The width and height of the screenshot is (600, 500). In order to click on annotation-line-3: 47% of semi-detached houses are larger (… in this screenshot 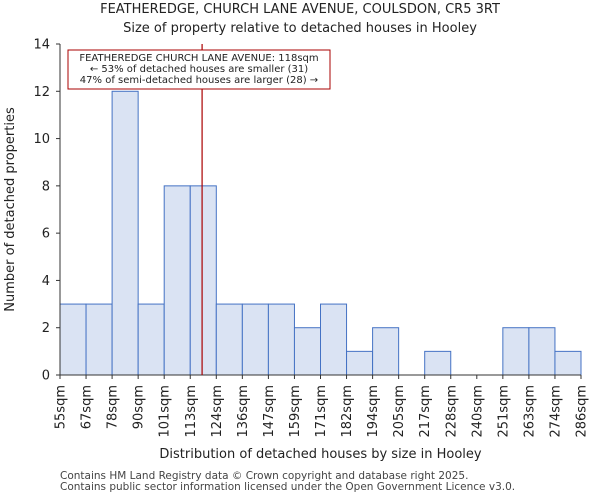, I will do `click(199, 80)`.